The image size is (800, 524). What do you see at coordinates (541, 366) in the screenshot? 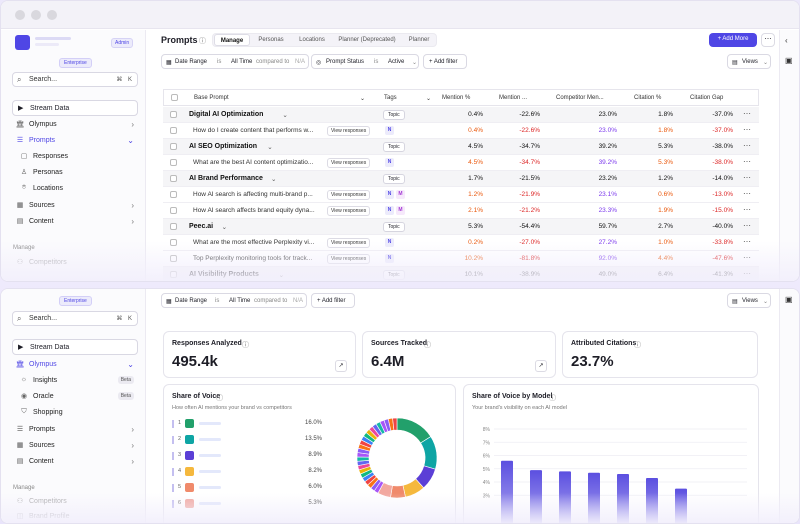
I see `arrow-up-right-icon: ↗` at bounding box center [541, 366].